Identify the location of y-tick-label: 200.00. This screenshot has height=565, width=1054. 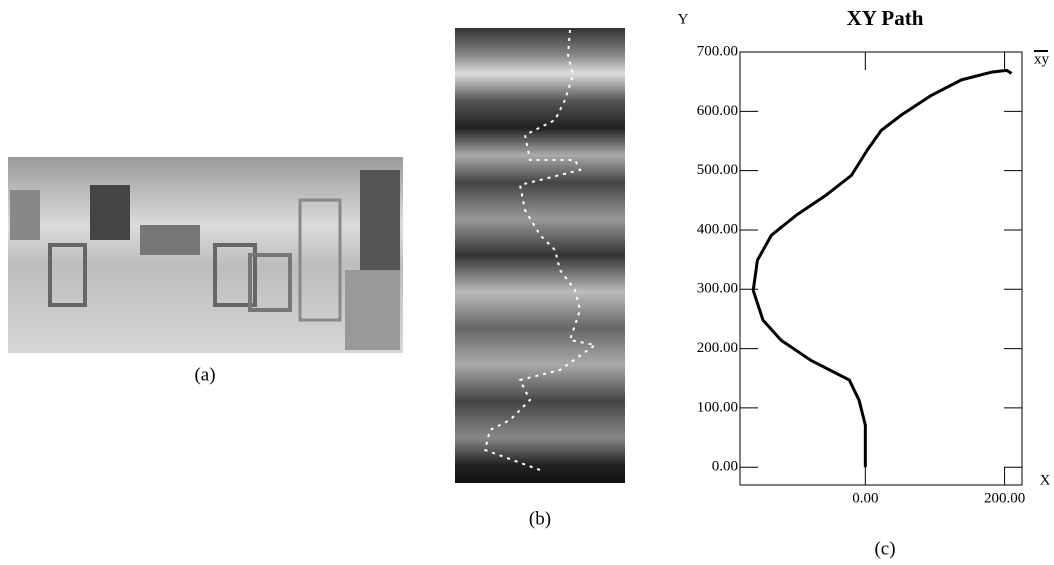
(717, 348).